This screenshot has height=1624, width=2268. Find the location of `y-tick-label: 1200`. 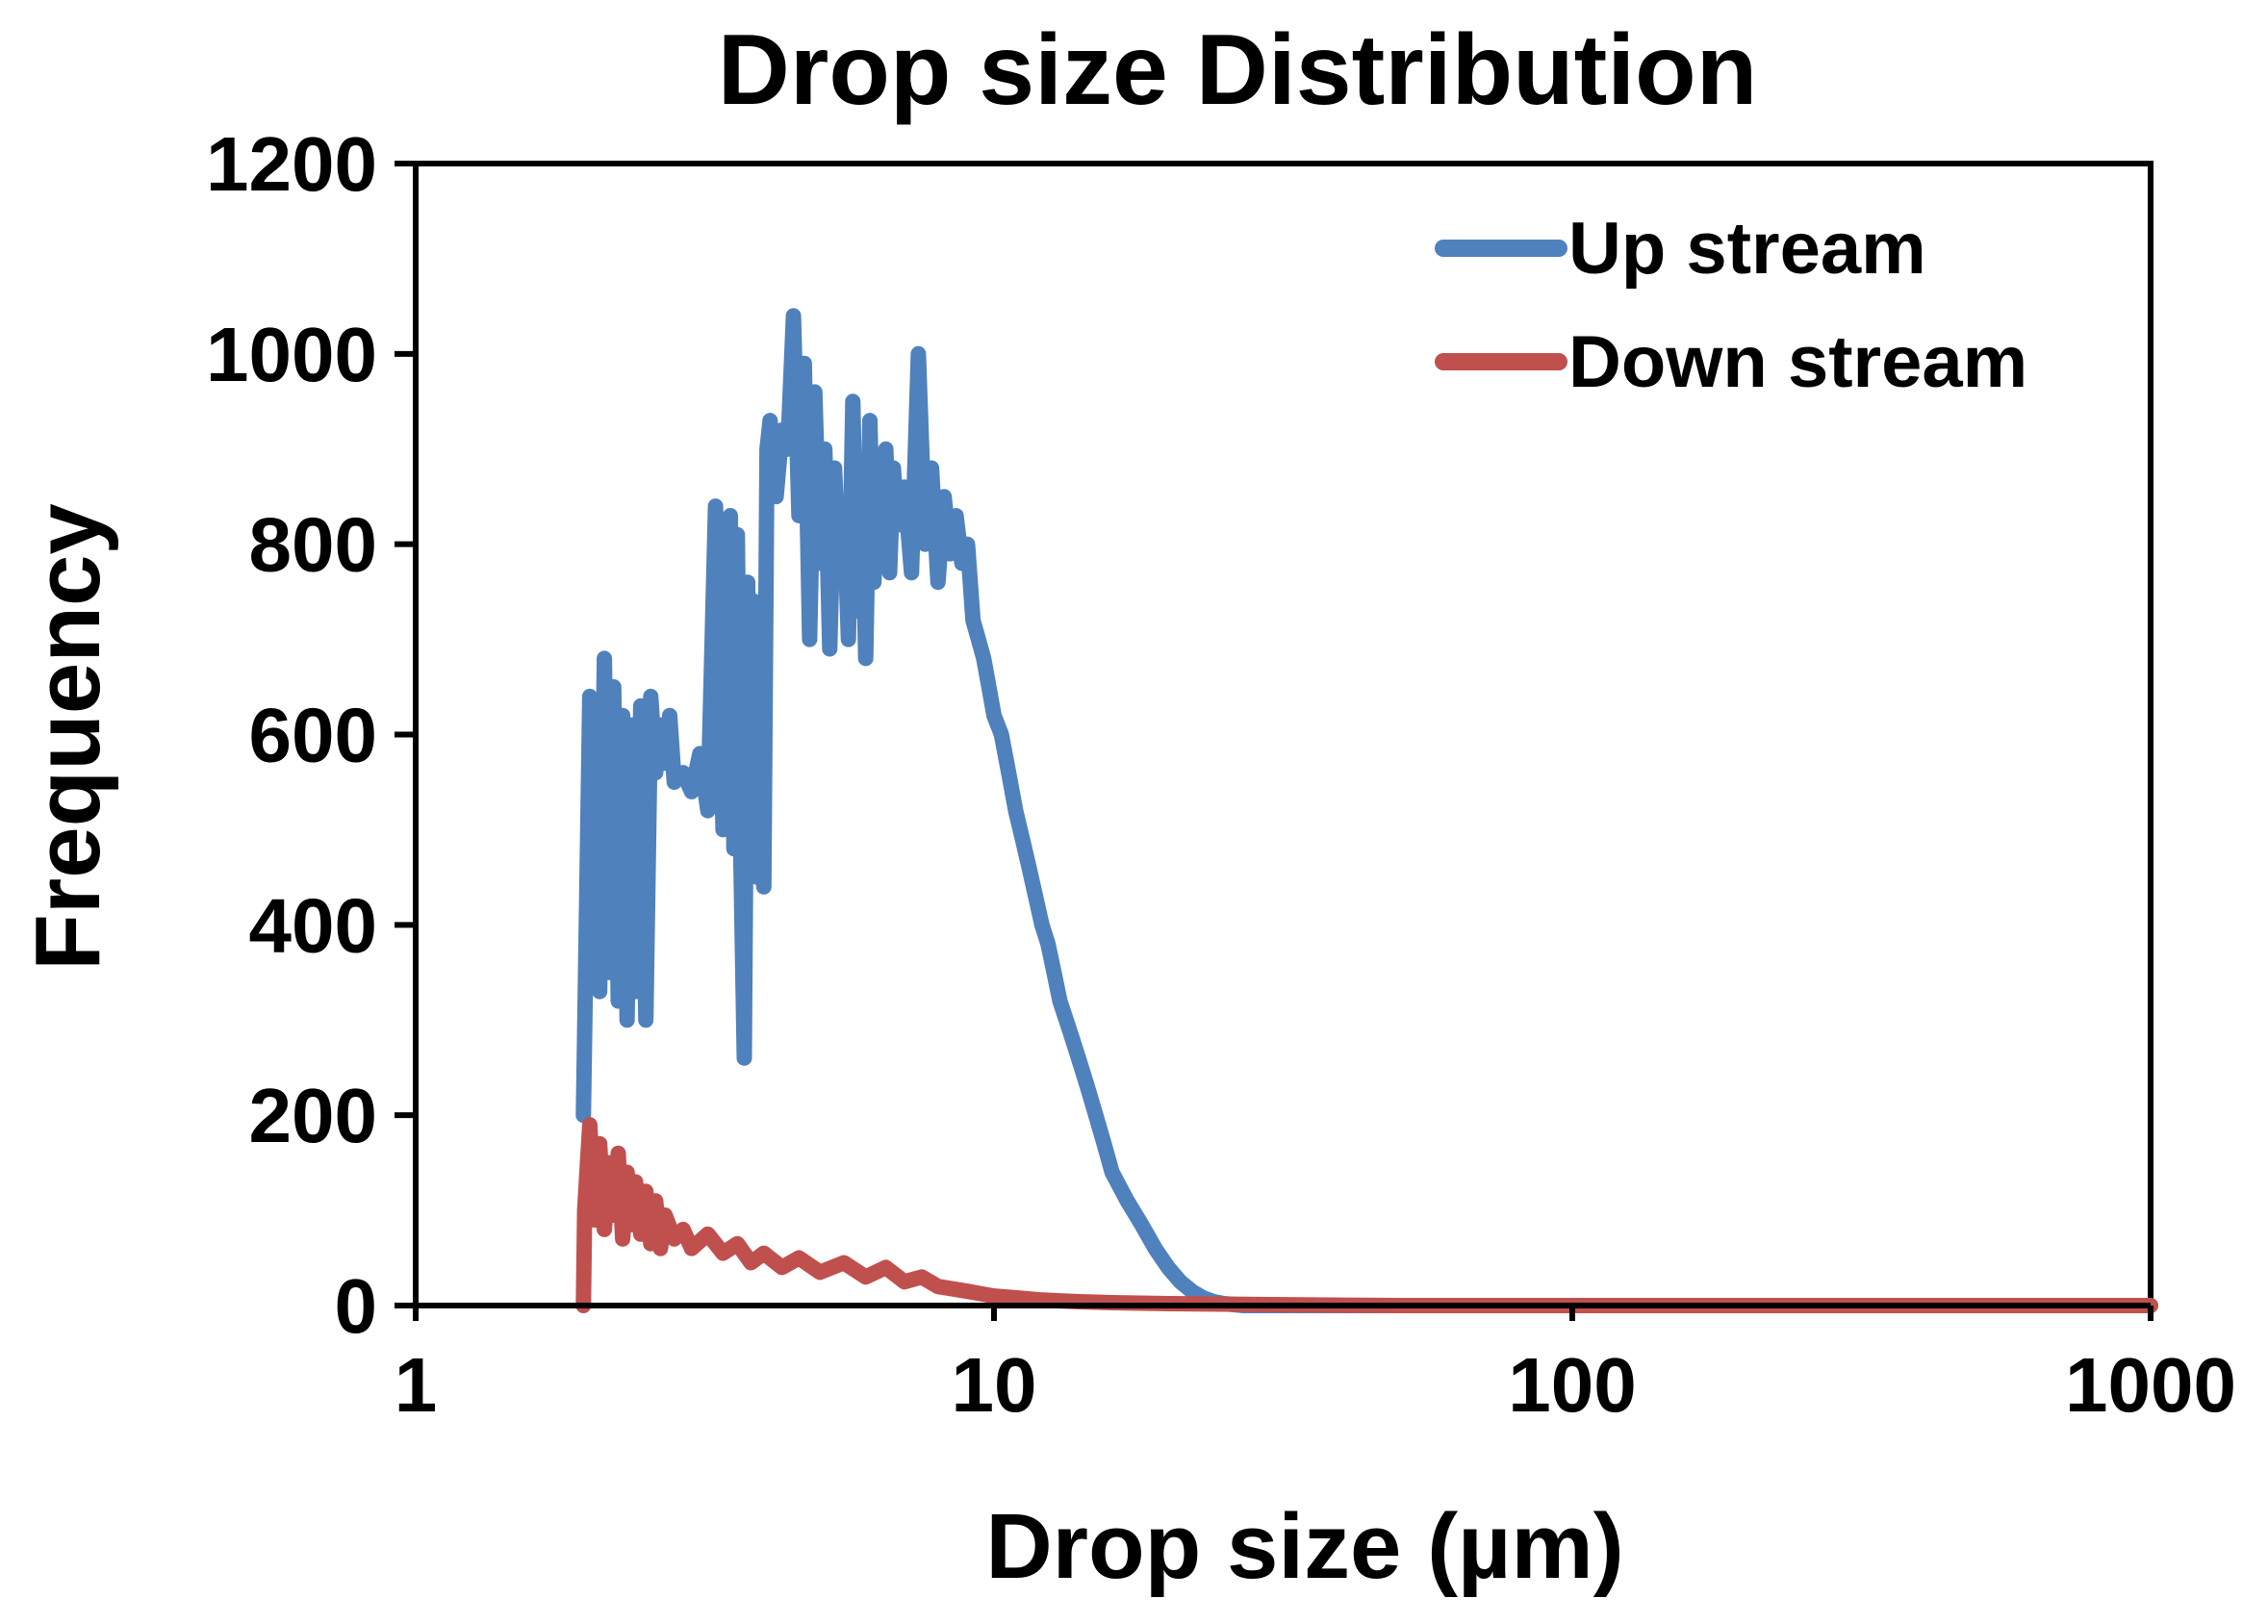

y-tick-label: 1200 is located at coordinates (291, 164).